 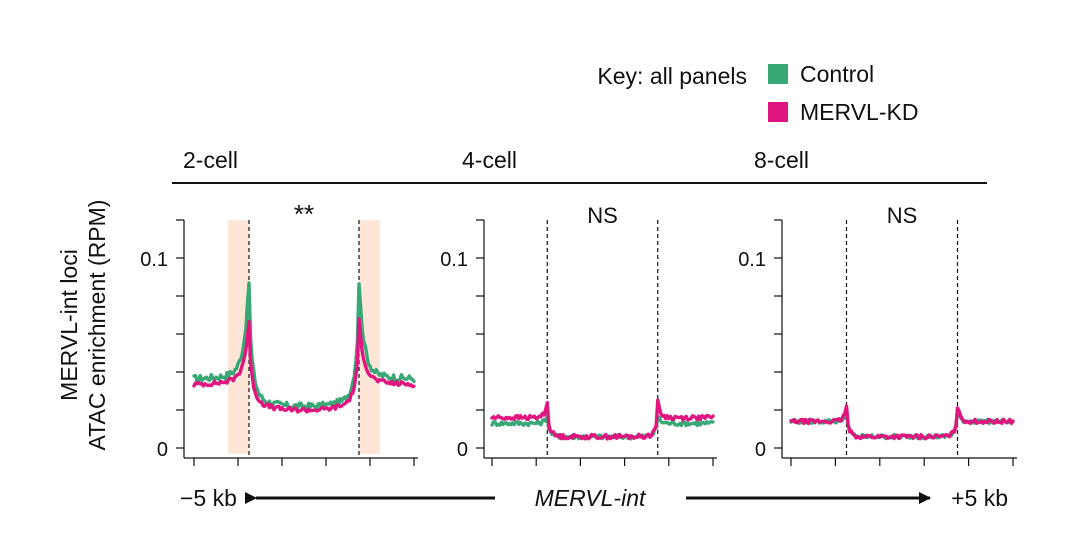 I want to click on panel-4-cell: 0 0.1 NS, so click(x=578, y=334).